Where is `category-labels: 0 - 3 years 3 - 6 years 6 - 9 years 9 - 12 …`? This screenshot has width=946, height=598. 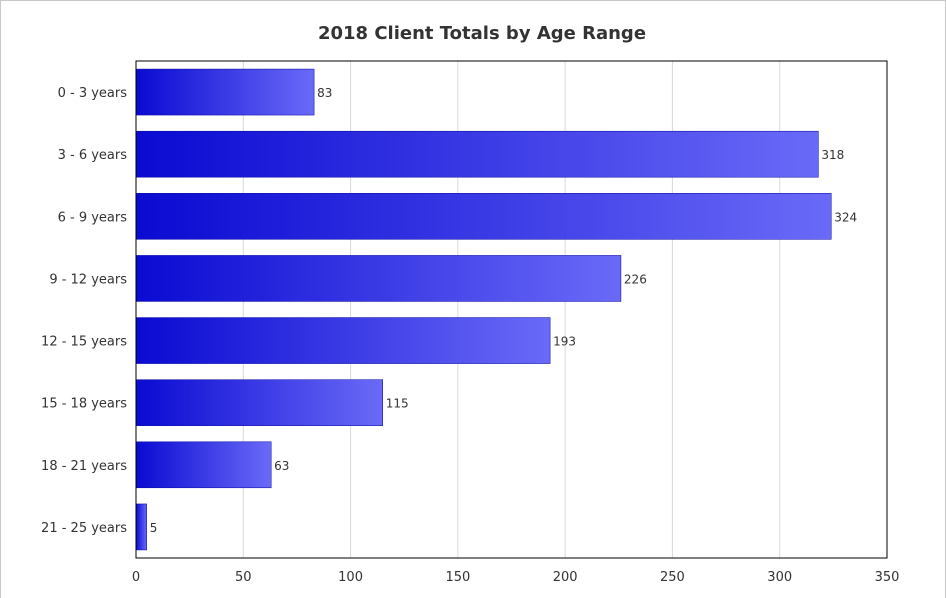
category-labels: 0 - 3 years 3 - 6 years 6 - 9 years 9 - 12 … is located at coordinates (84, 311).